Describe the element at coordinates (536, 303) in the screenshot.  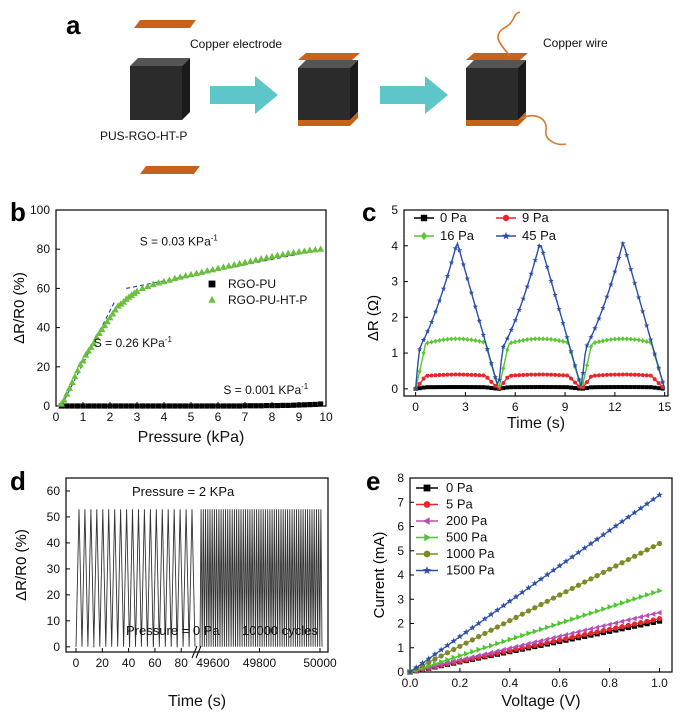
I see `plot-frame` at that location.